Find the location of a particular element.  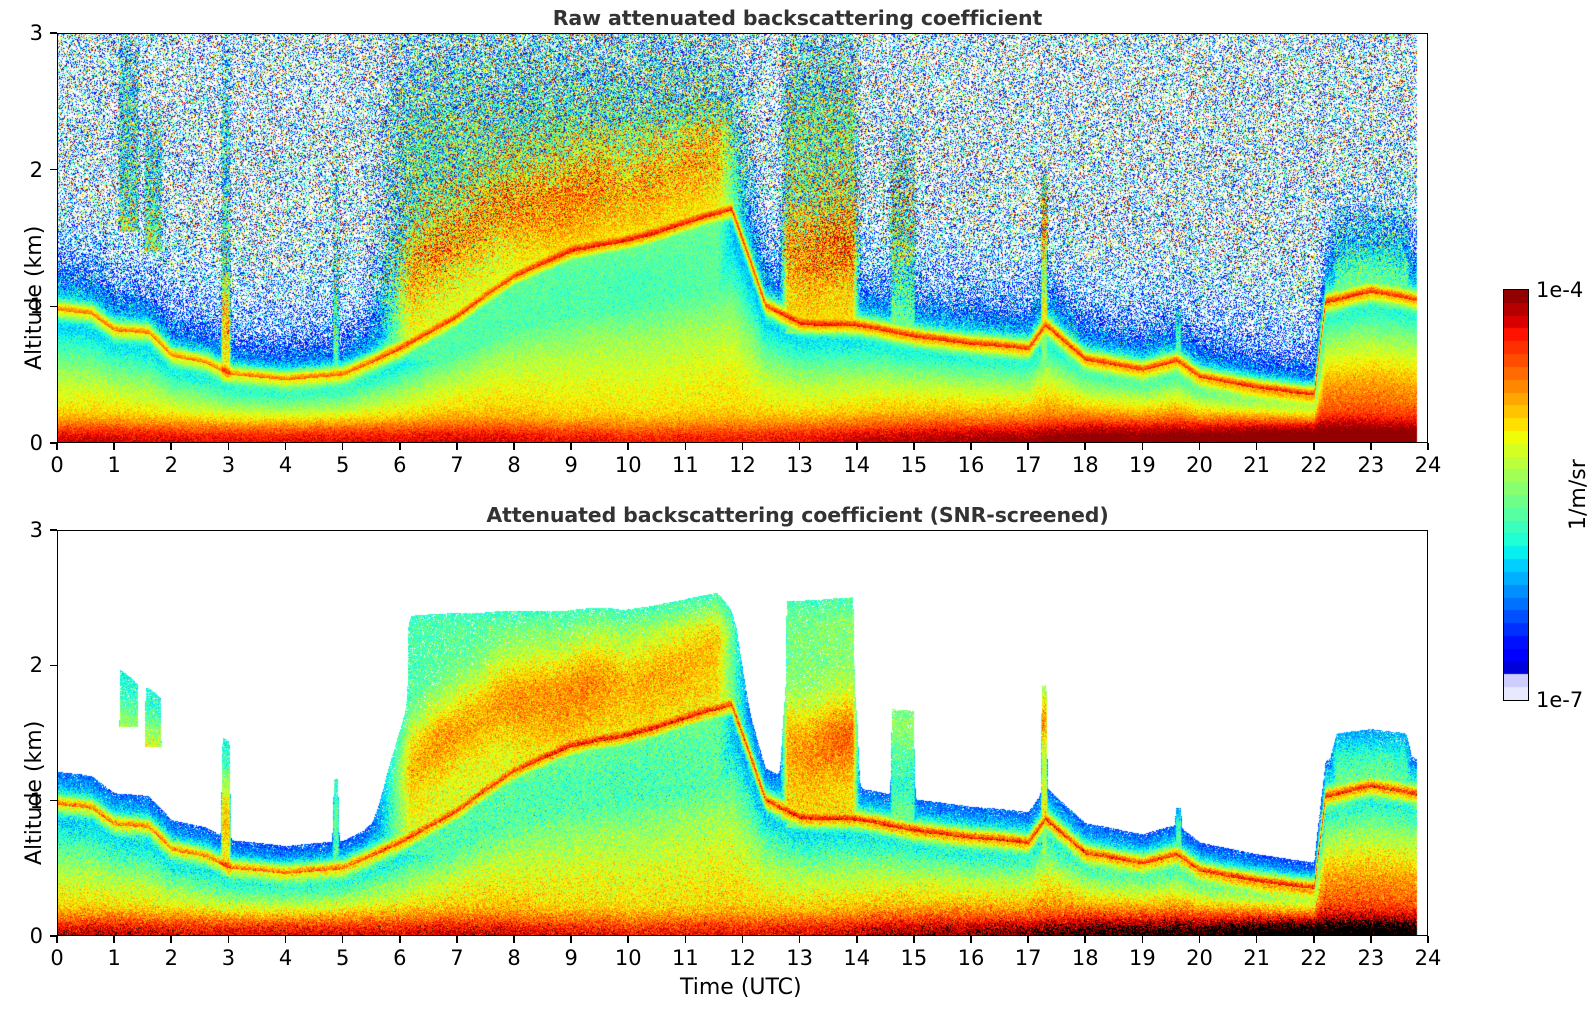

x-tick-label: 0 is located at coordinates (57, 958).